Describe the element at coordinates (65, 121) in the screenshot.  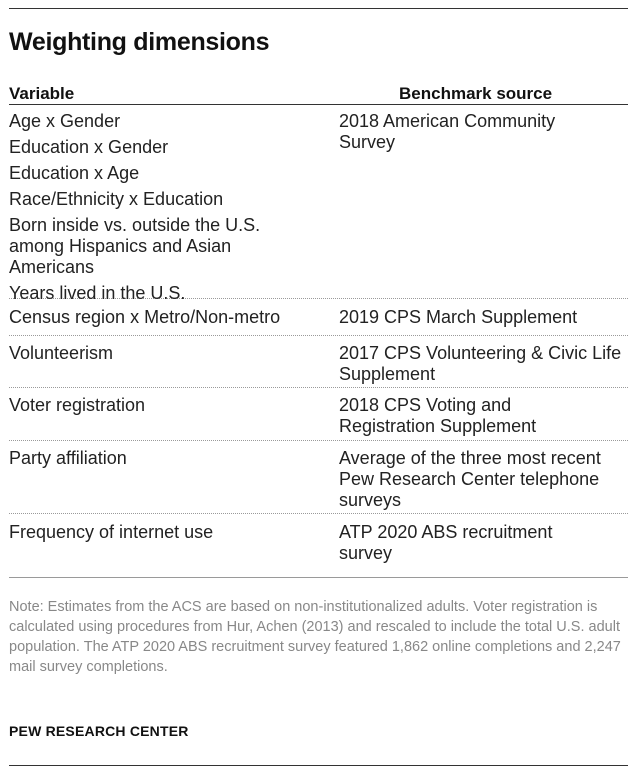
I see `variable-text: Age x Gender` at that location.